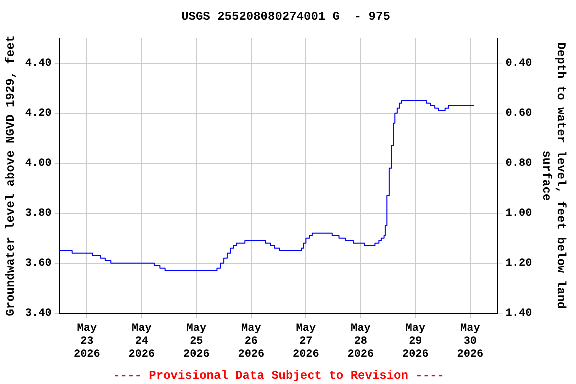  Describe the element at coordinates (11, 175) in the screenshot. I see `y-axis-title: Groundwater level above NGVD 1929, feet` at that location.